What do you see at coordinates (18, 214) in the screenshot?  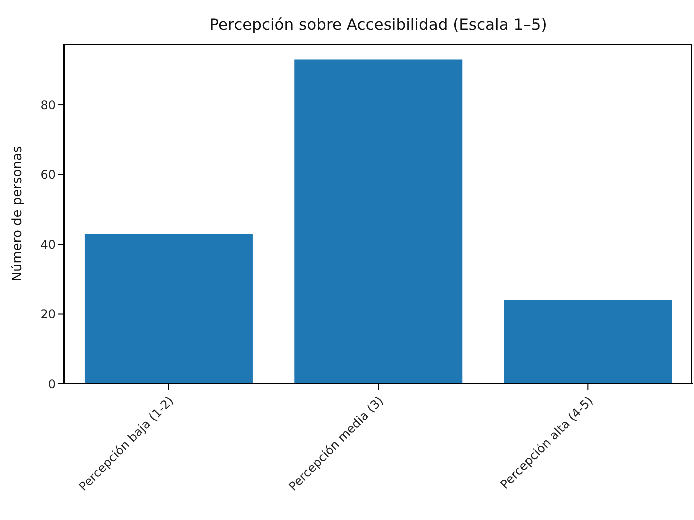 I see `y-axis-title: Número de personas` at bounding box center [18, 214].